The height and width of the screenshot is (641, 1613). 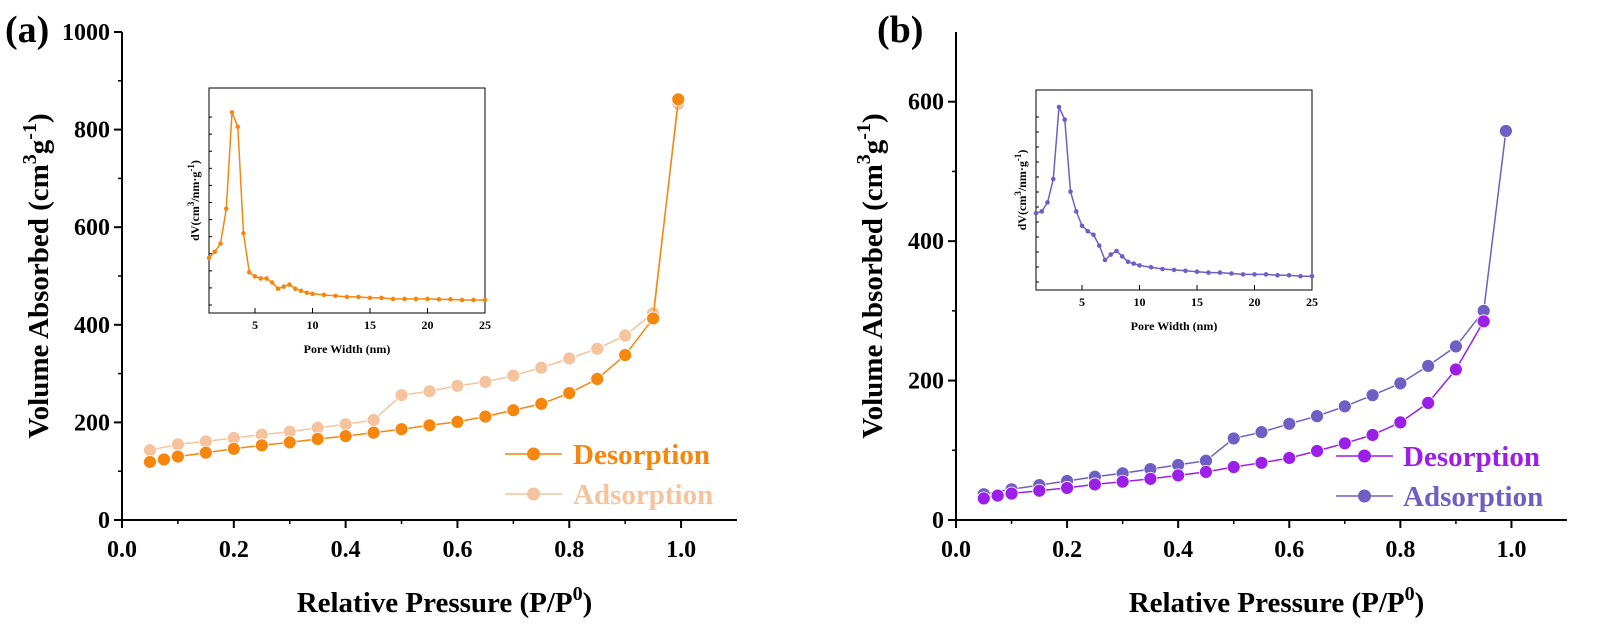 I want to click on x-tick-label: 0.6, so click(x=1289, y=550).